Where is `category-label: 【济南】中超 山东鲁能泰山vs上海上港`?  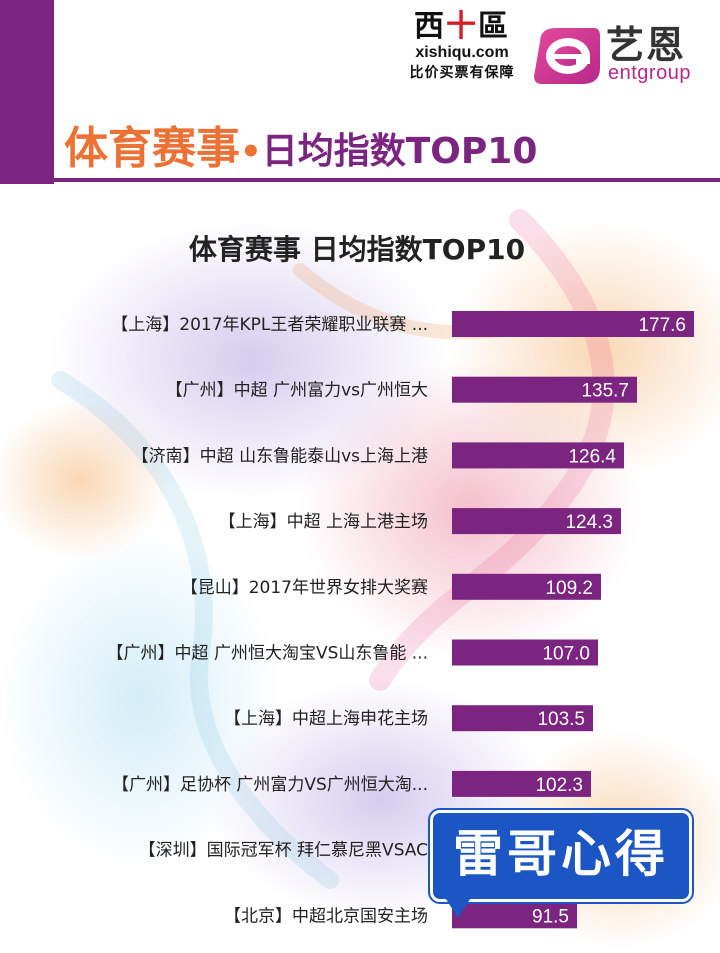 category-label: 【济南】中超 山东鲁能泰山vs上海上港 is located at coordinates (280, 456).